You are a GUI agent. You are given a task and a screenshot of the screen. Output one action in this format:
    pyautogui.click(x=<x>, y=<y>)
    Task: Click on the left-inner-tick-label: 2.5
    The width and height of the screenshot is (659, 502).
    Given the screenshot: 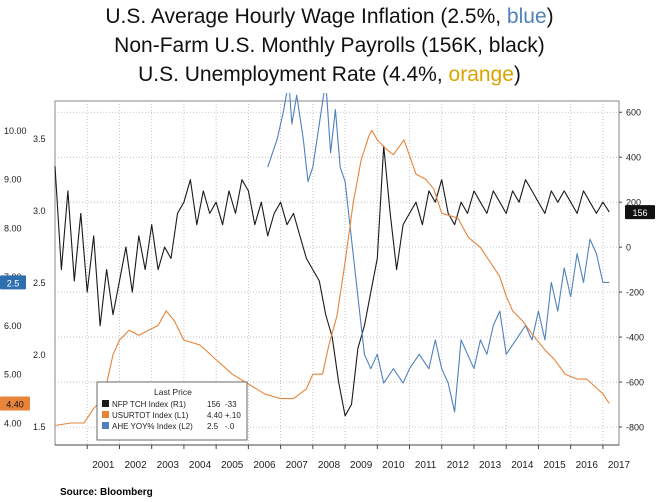 What is the action you would take?
    pyautogui.click(x=39, y=283)
    